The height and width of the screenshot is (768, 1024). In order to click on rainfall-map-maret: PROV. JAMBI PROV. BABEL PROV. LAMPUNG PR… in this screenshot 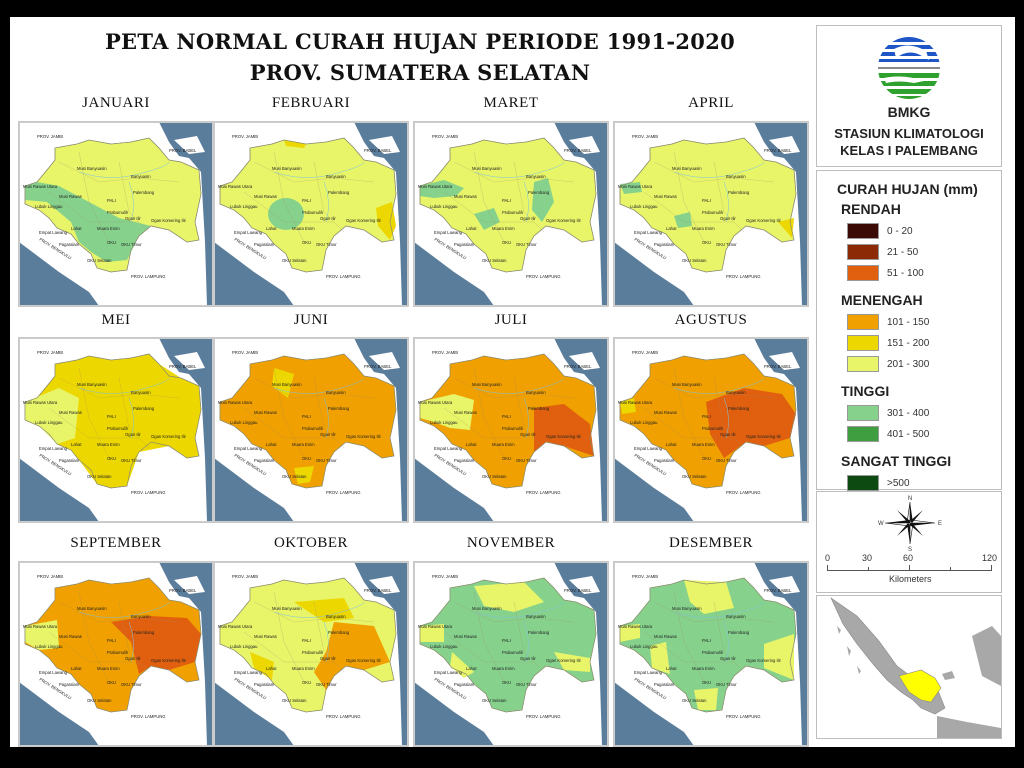, I will do `click(511, 214)`.